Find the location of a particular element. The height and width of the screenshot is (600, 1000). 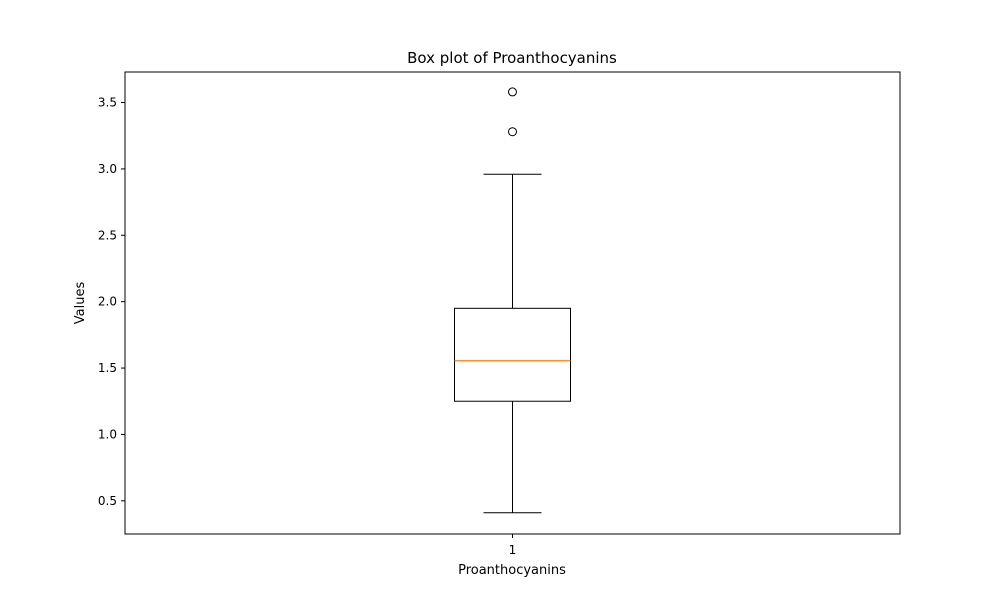

x-axis: 1 is located at coordinates (513, 545).